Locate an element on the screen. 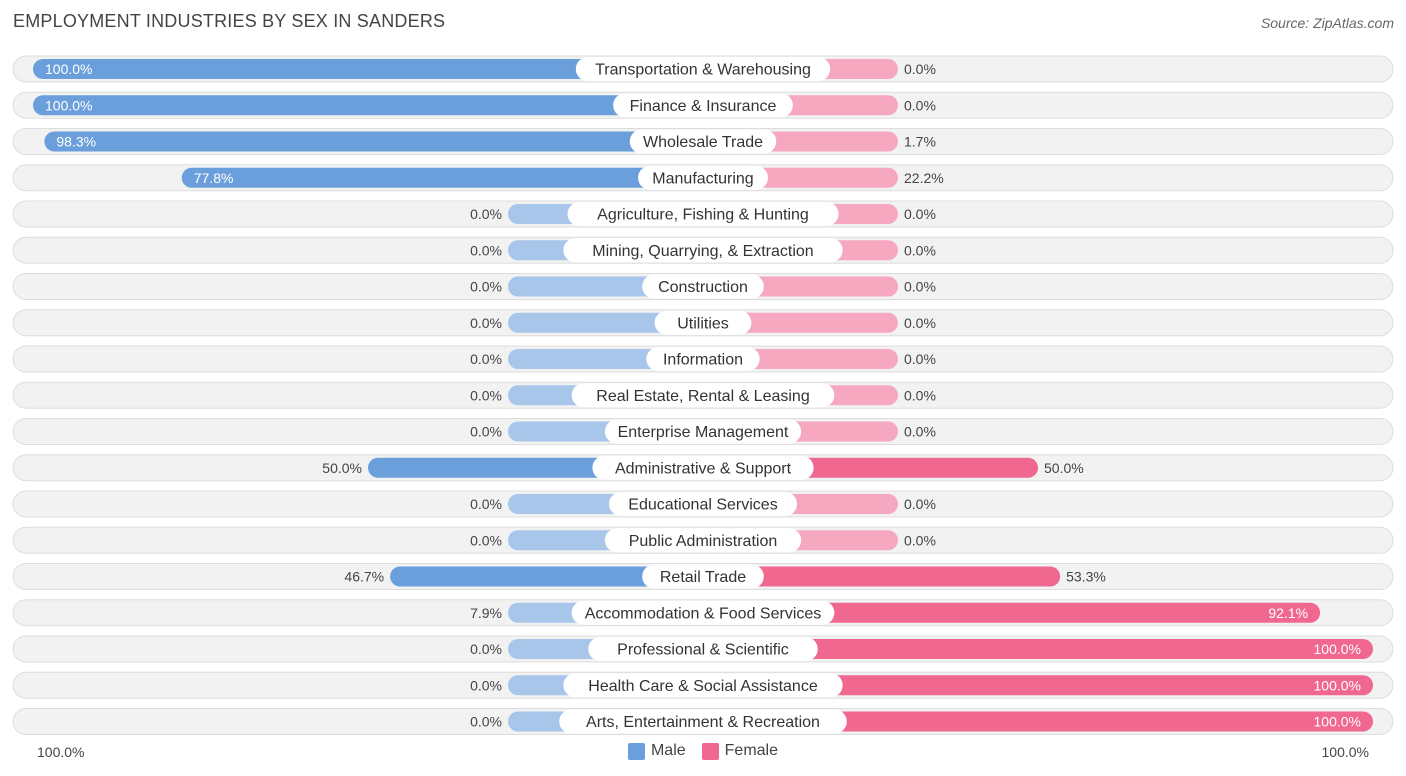 This screenshot has width=1406, height=776. male-value-label: 98.3% is located at coordinates (76, 142).